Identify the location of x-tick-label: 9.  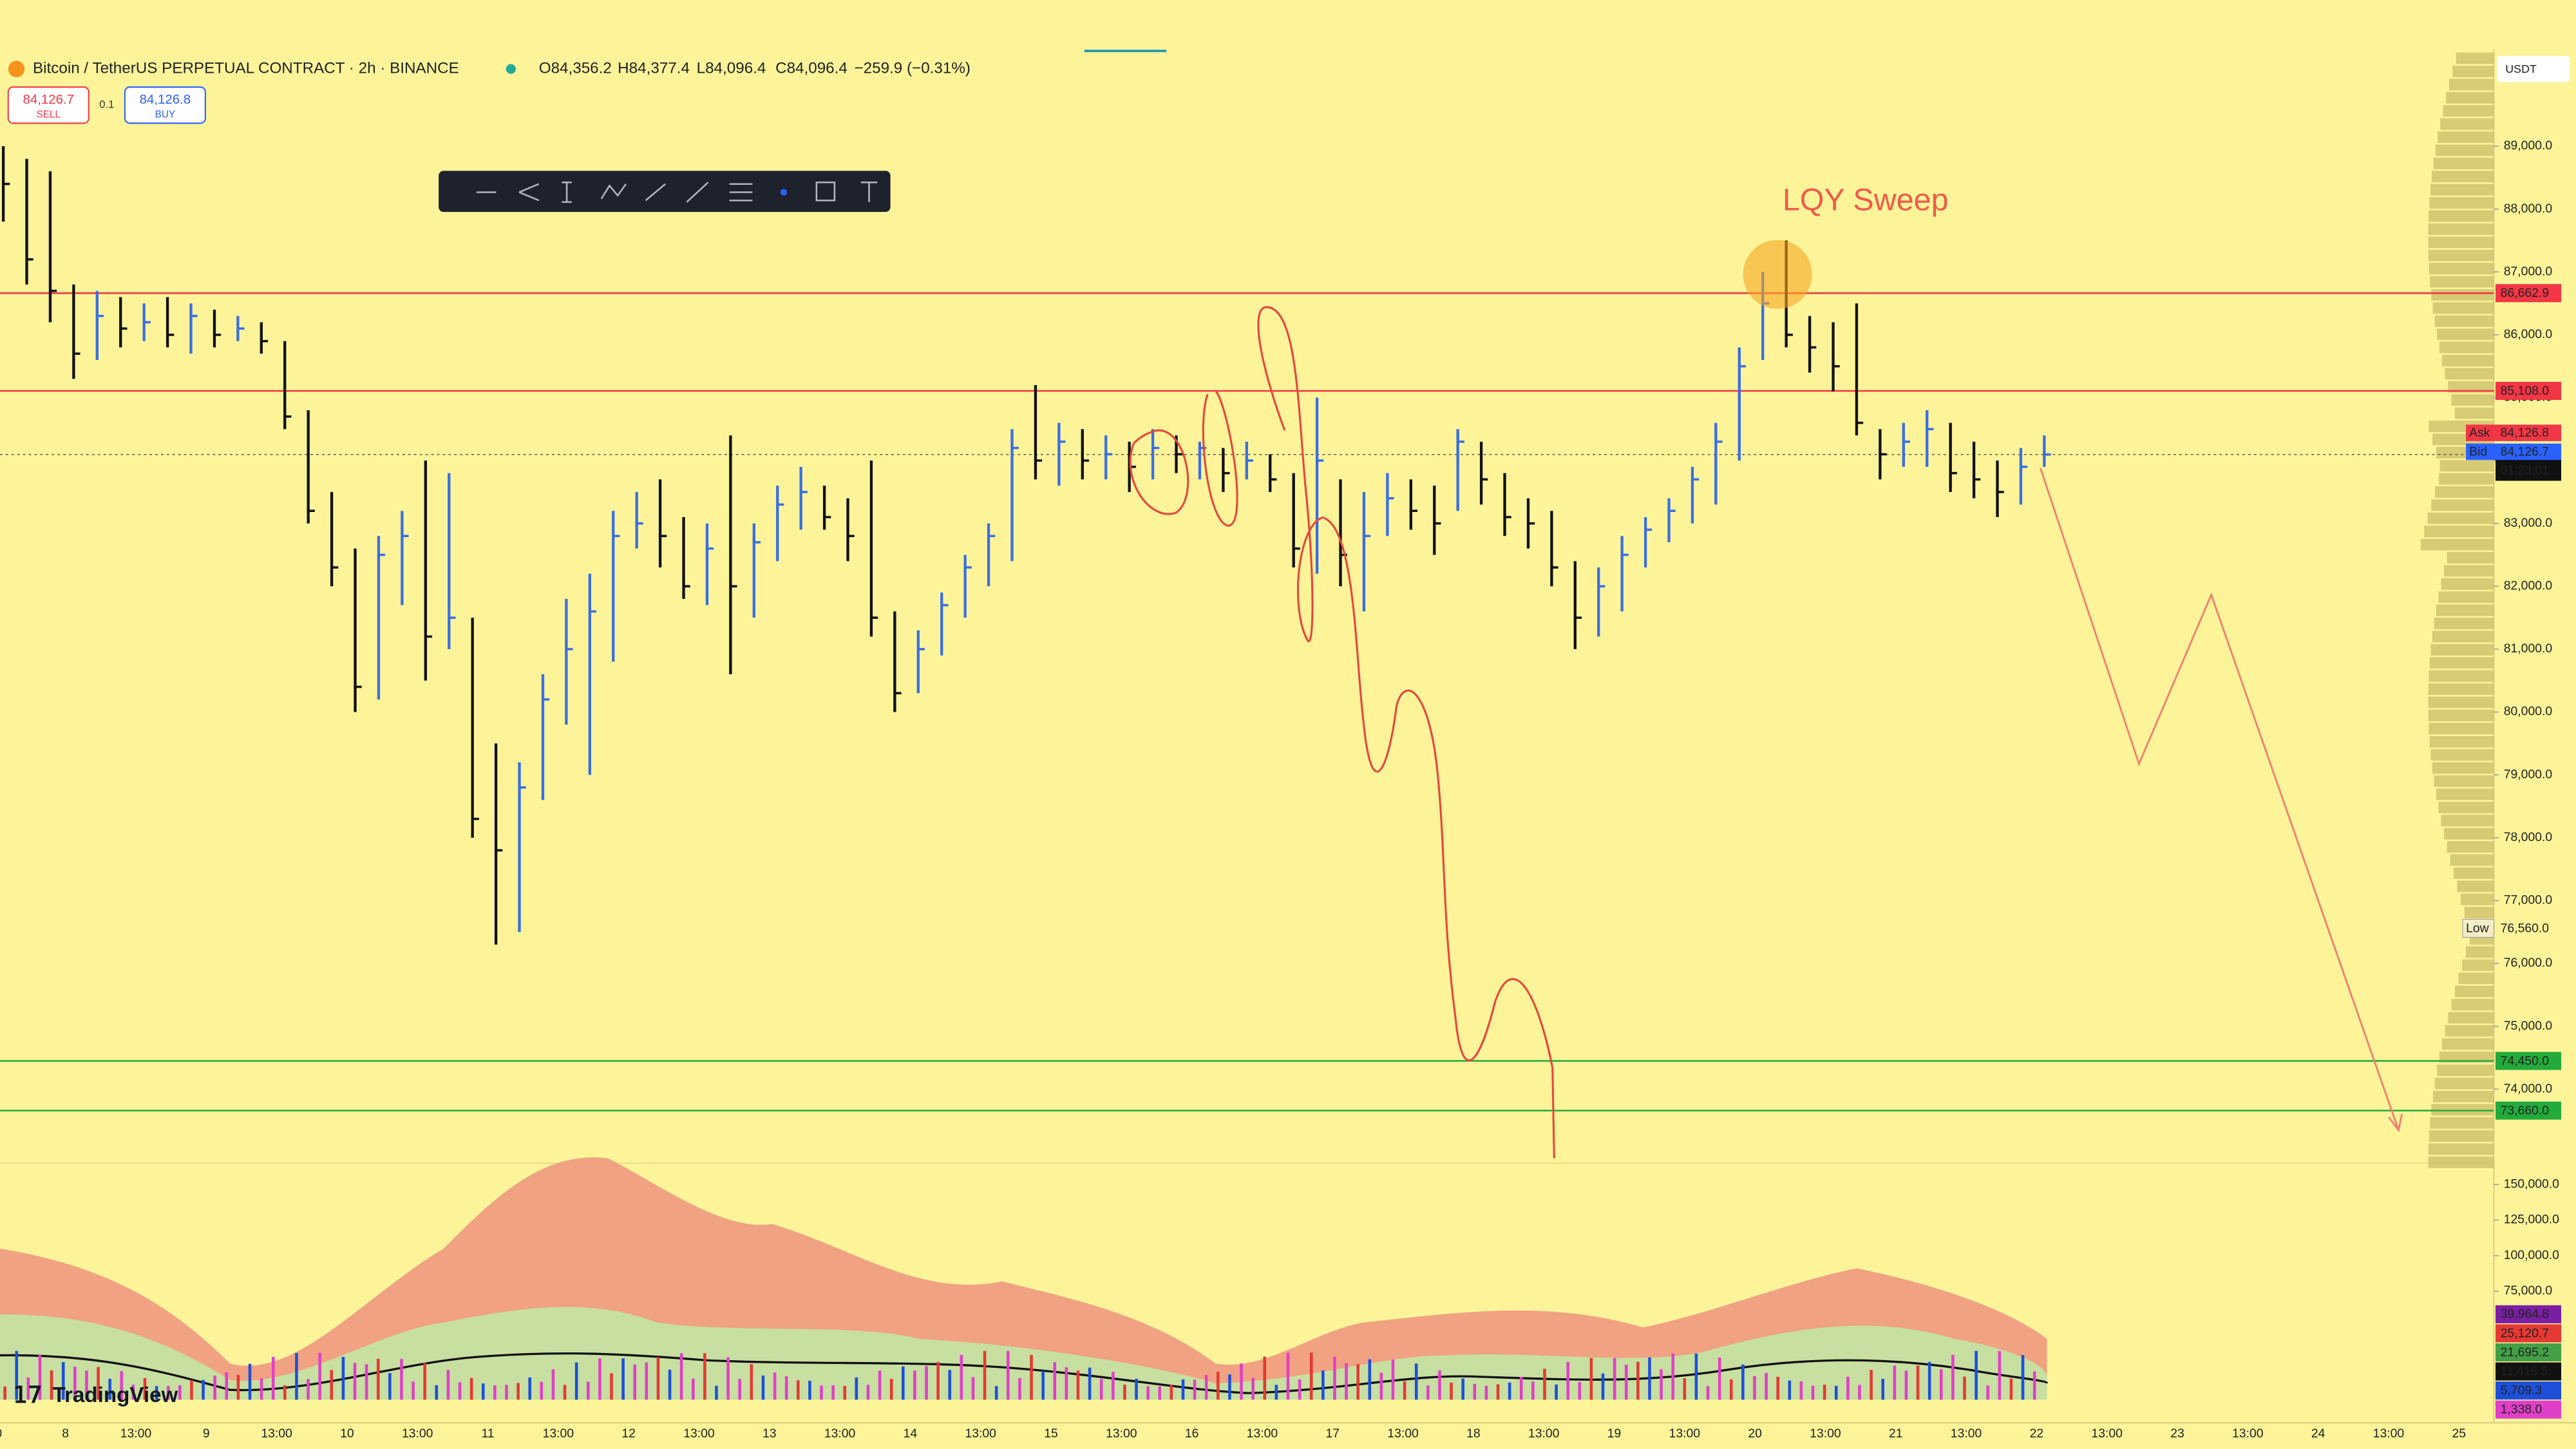
(207, 1434).